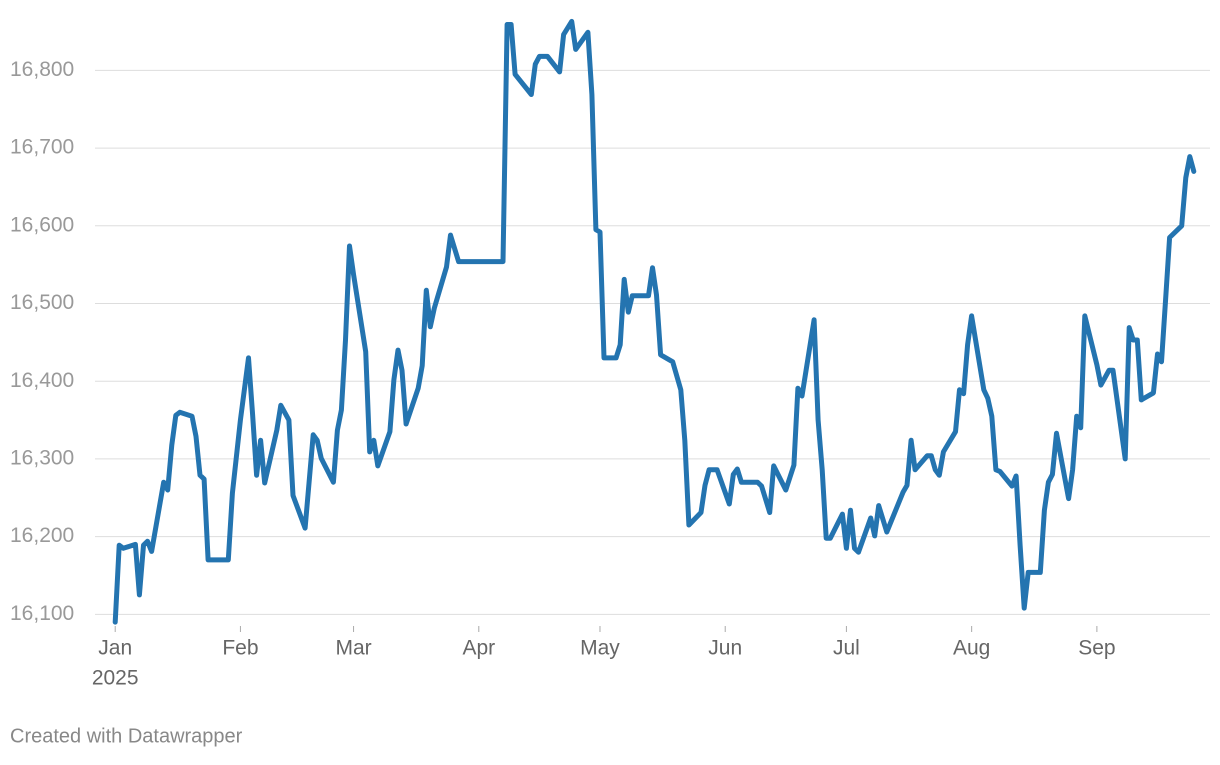 This screenshot has height=765, width=1220. Describe the element at coordinates (971, 648) in the screenshot. I see `x-tick-label: Aug` at that location.